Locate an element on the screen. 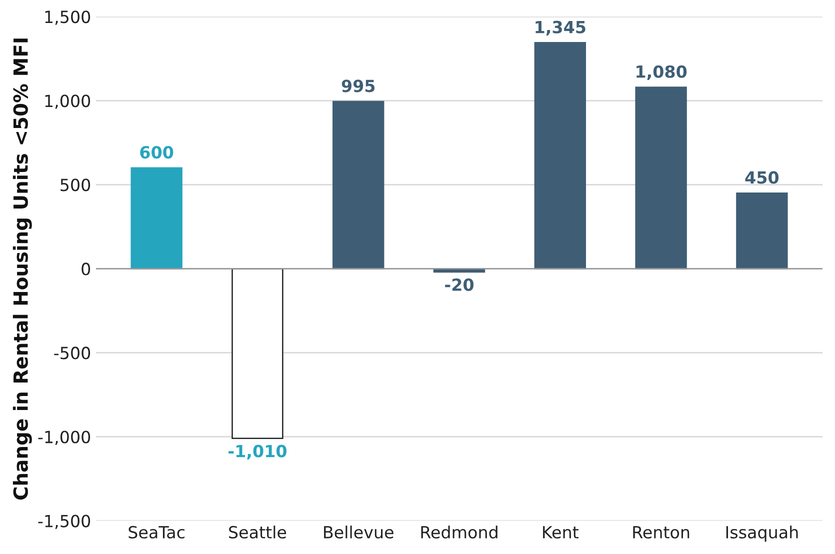 This screenshot has height=554, width=835. y-tick-label: 1,000 is located at coordinates (67, 101).